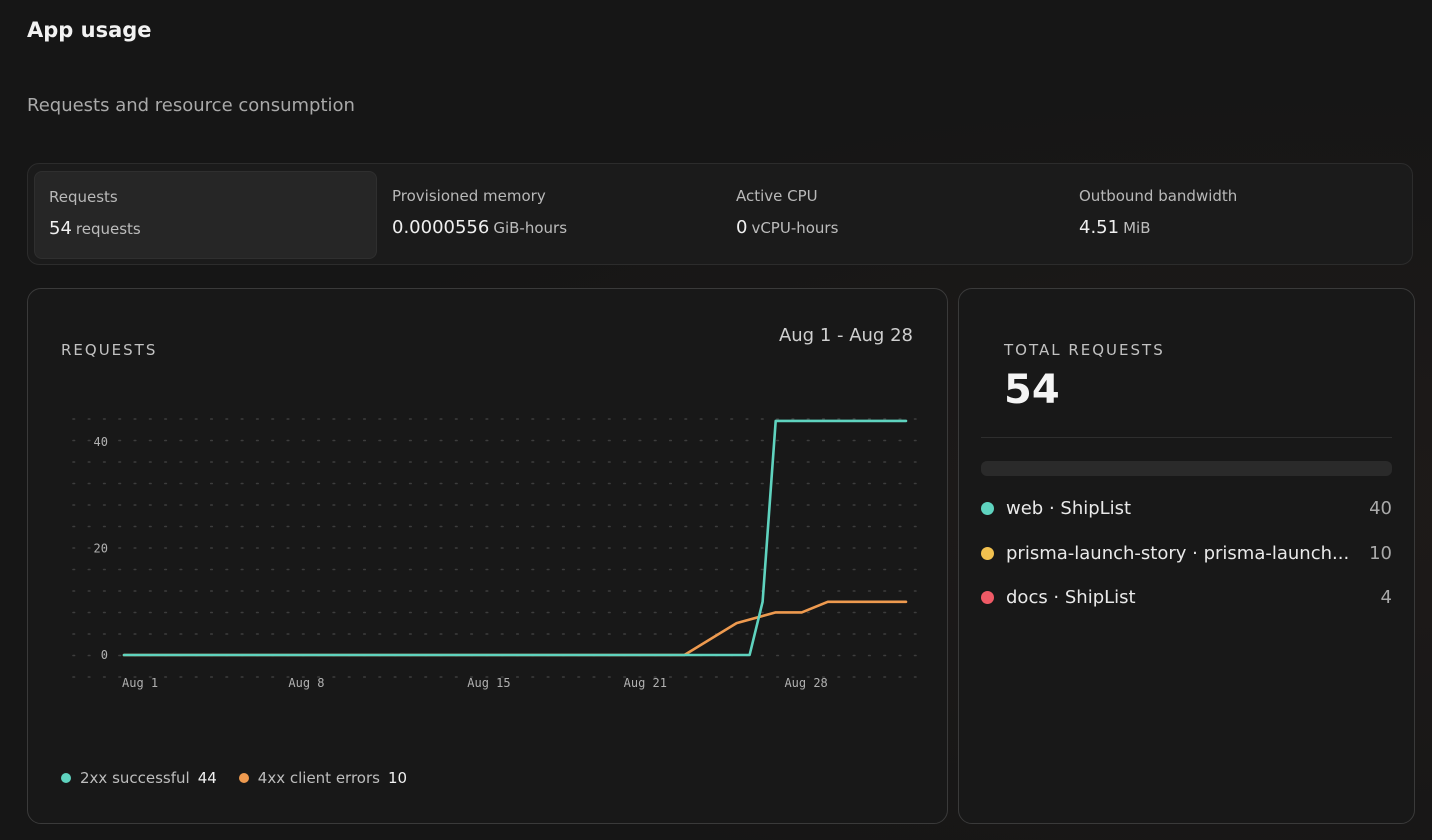 This screenshot has height=840, width=1432. I want to click on legend-label: 4xx client errors, so click(318, 778).